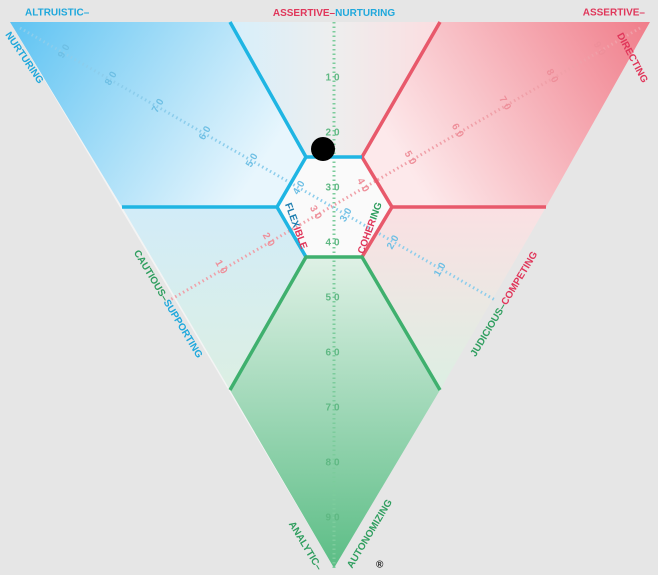  Describe the element at coordinates (380, 565) in the screenshot. I see `registered-mark: ®` at that location.